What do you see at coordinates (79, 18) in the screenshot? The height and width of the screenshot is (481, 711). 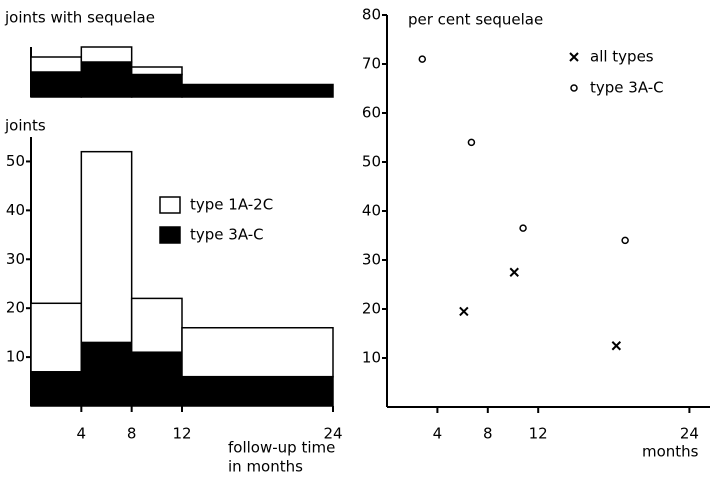 I see `top-title: joints with sequelae` at bounding box center [79, 18].